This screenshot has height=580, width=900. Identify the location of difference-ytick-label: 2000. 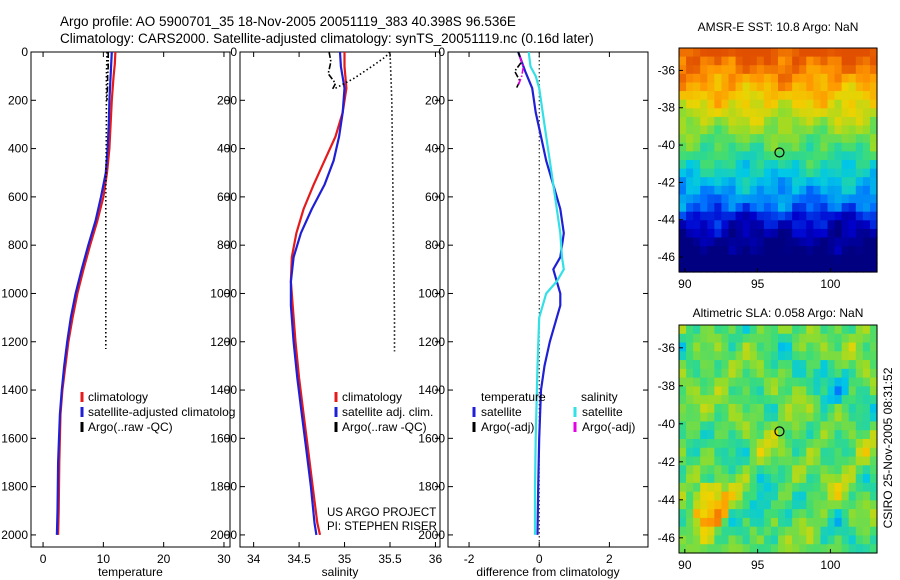
(431, 535).